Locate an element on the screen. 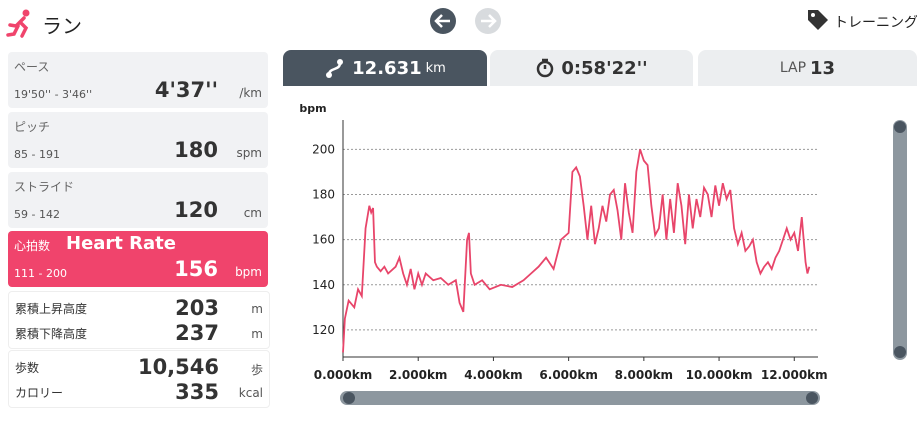  stat-unit: /km is located at coordinates (250, 93).